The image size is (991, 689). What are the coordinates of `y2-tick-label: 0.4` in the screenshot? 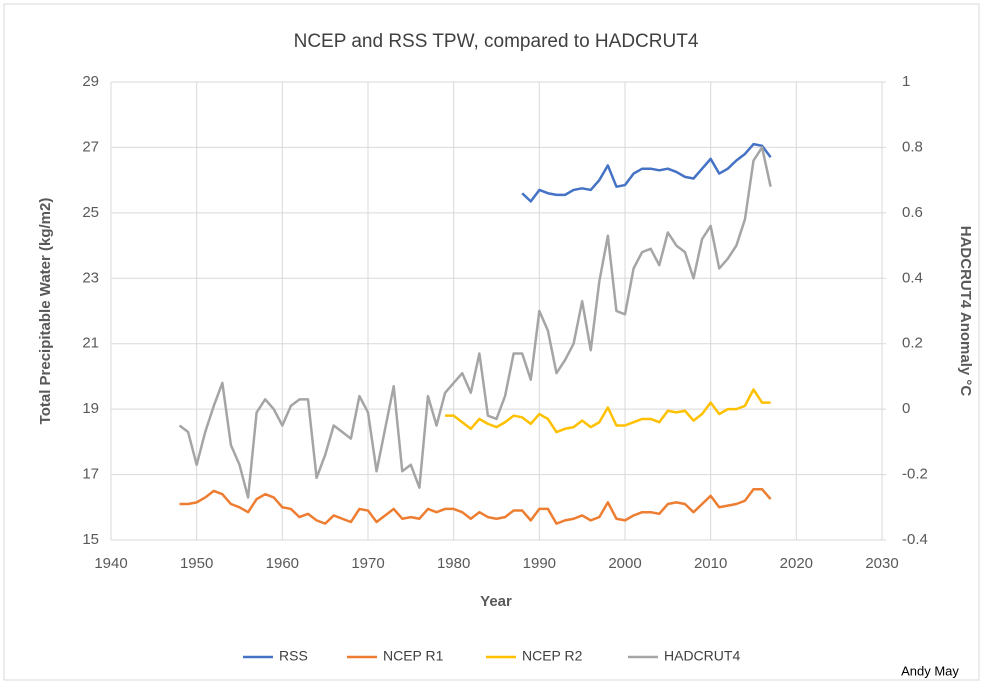 It's located at (912, 277).